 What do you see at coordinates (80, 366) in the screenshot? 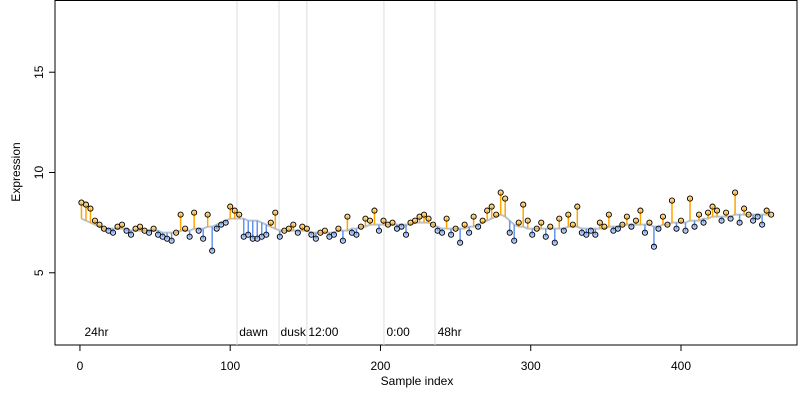
I see `x-tick-label: 0` at bounding box center [80, 366].